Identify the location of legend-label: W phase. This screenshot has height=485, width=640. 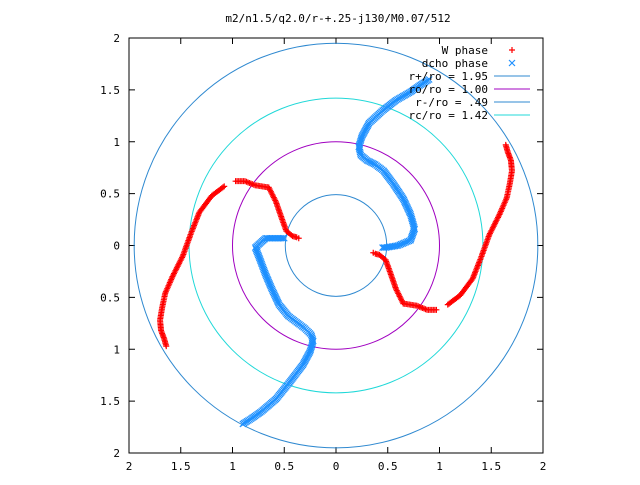
(465, 50).